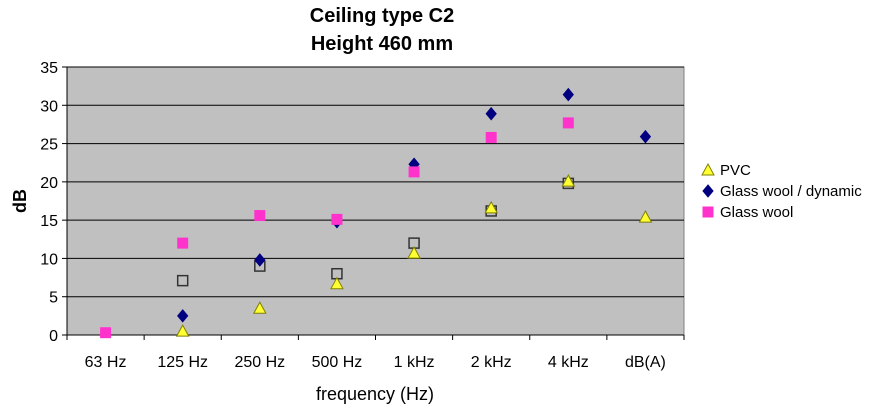 The width and height of the screenshot is (891, 408). I want to click on x-tick-label: 2 kHz, so click(491, 362).